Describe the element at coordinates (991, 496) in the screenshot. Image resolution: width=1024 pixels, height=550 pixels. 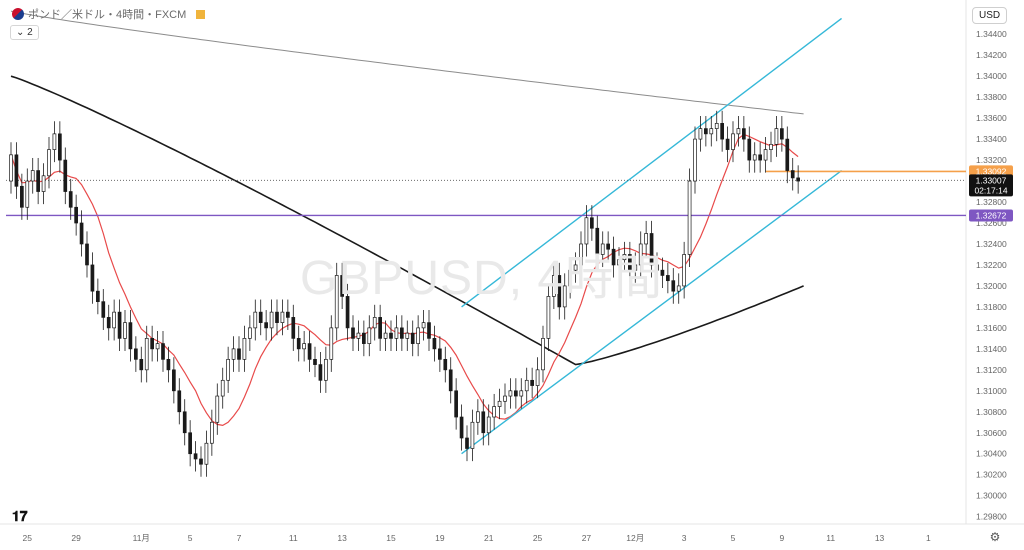
I see `y-tick-label: 1.30000` at that location.